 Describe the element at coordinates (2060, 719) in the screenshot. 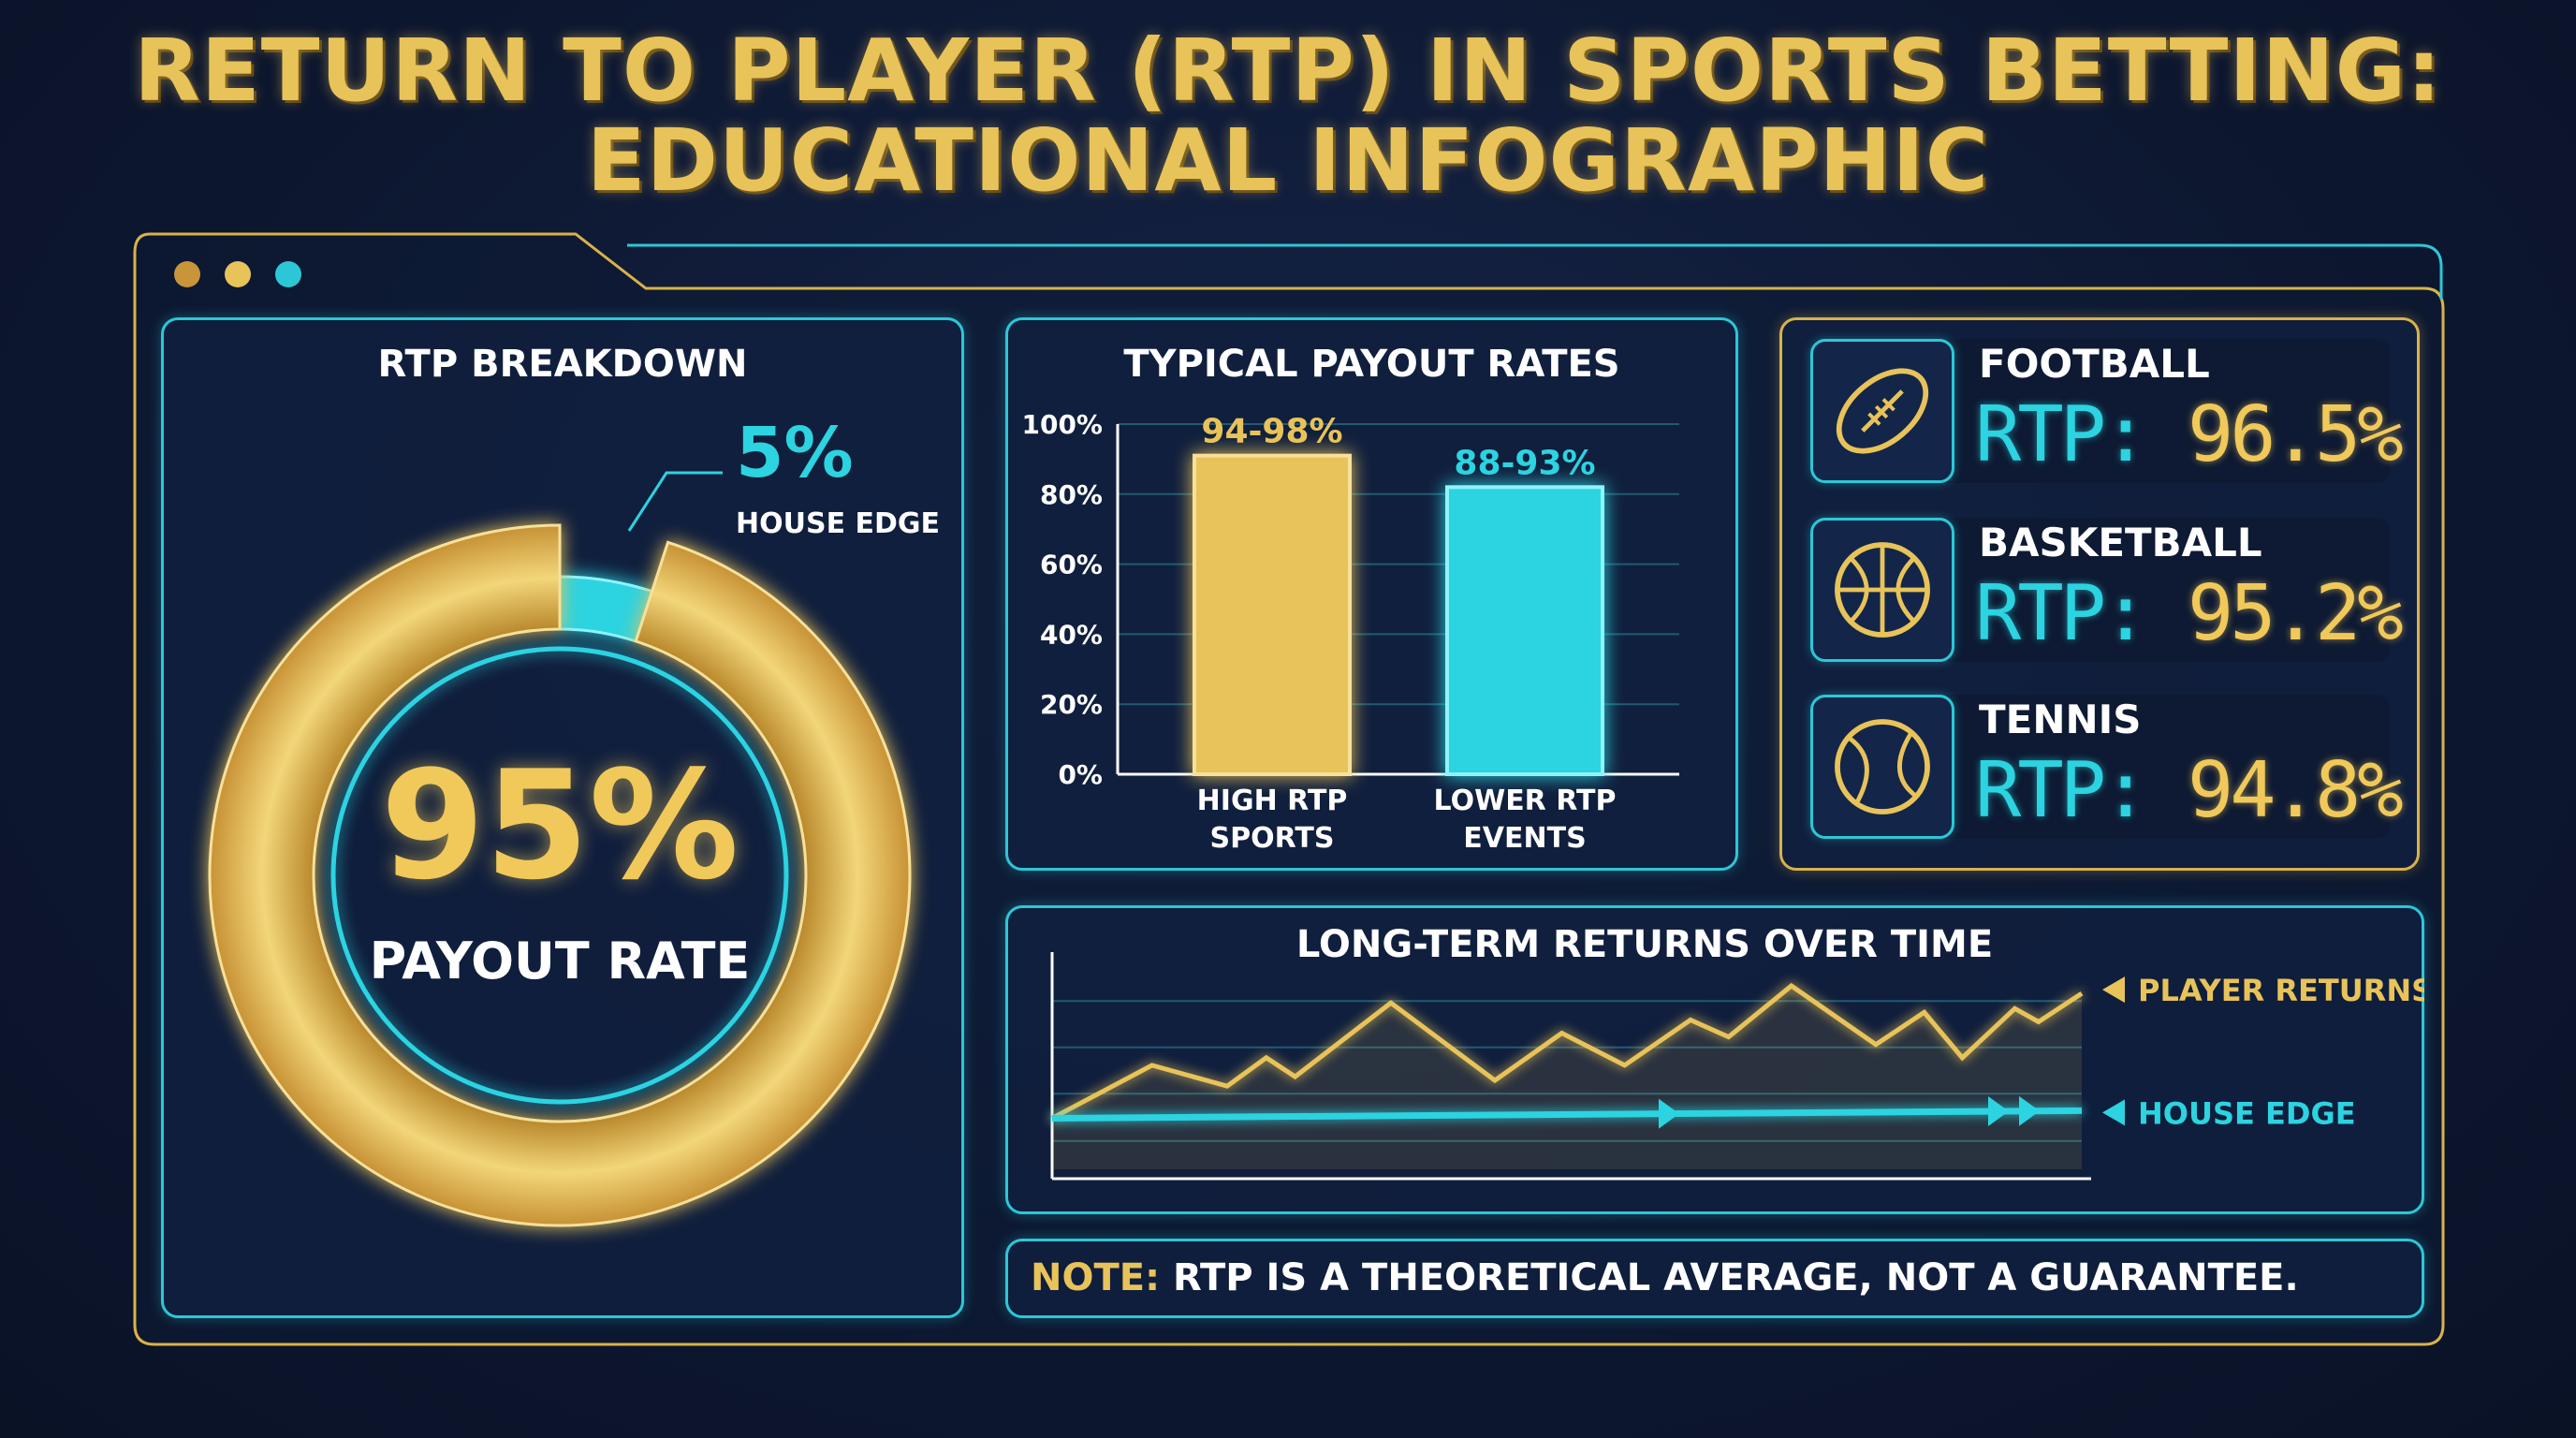

I see `sport-name: TENNIS` at that location.